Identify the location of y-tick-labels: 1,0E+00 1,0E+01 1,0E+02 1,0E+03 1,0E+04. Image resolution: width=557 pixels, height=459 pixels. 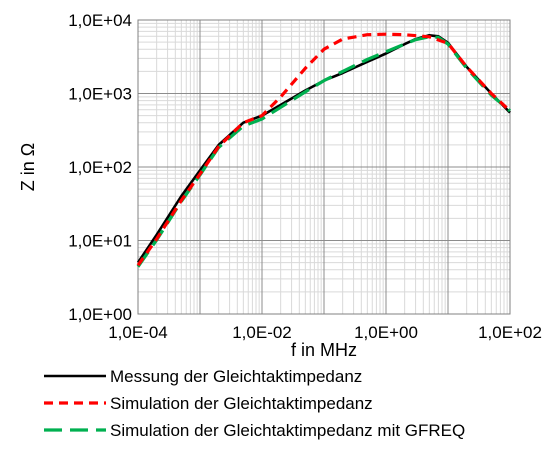
(100, 167).